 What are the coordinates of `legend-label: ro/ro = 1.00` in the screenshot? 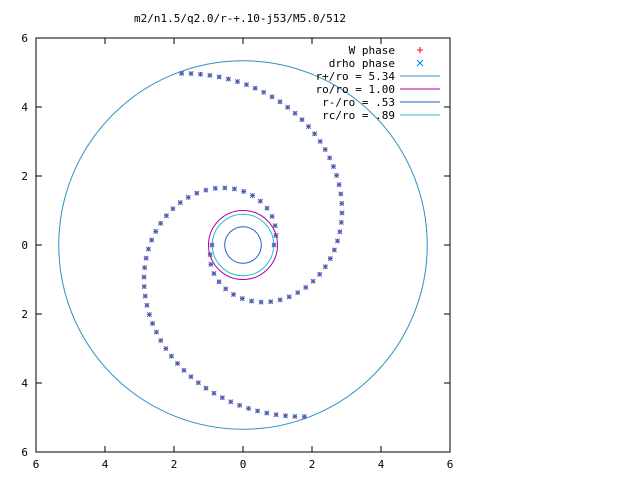 It's located at (355, 89).